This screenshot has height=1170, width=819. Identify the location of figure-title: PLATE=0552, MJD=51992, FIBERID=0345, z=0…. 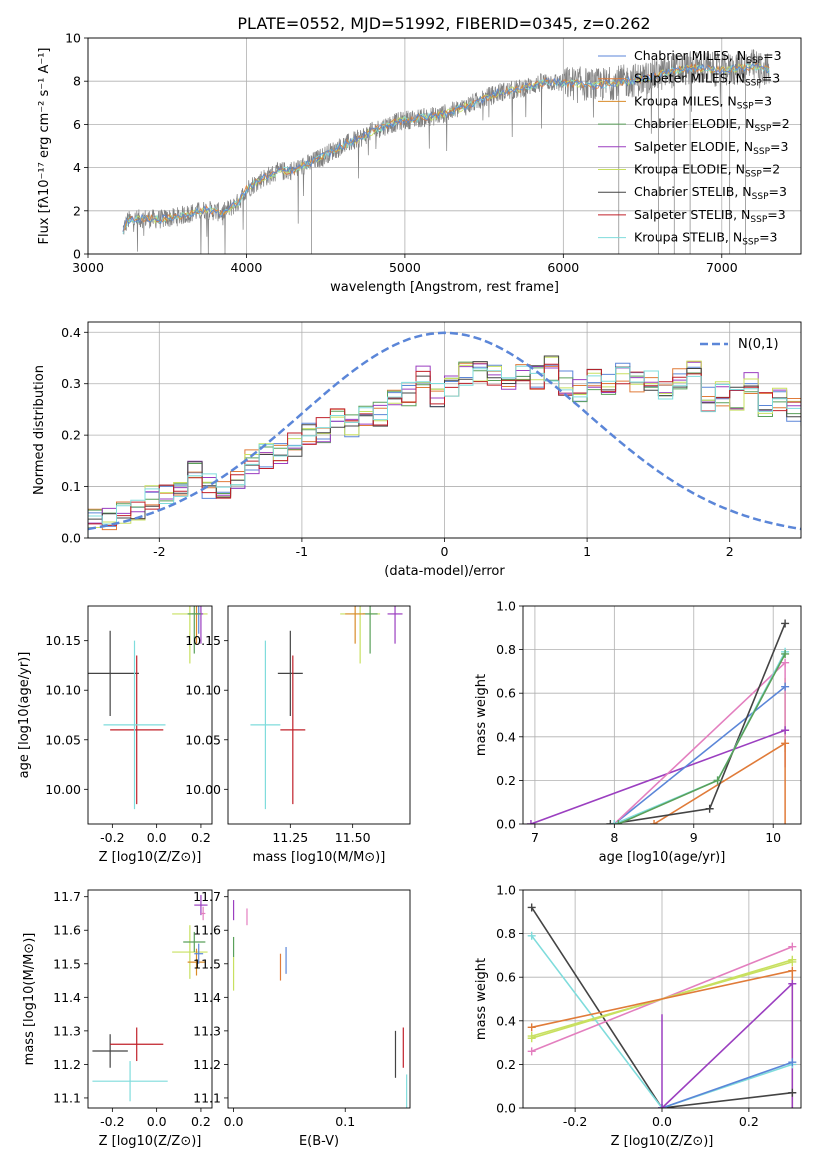
(443, 23).